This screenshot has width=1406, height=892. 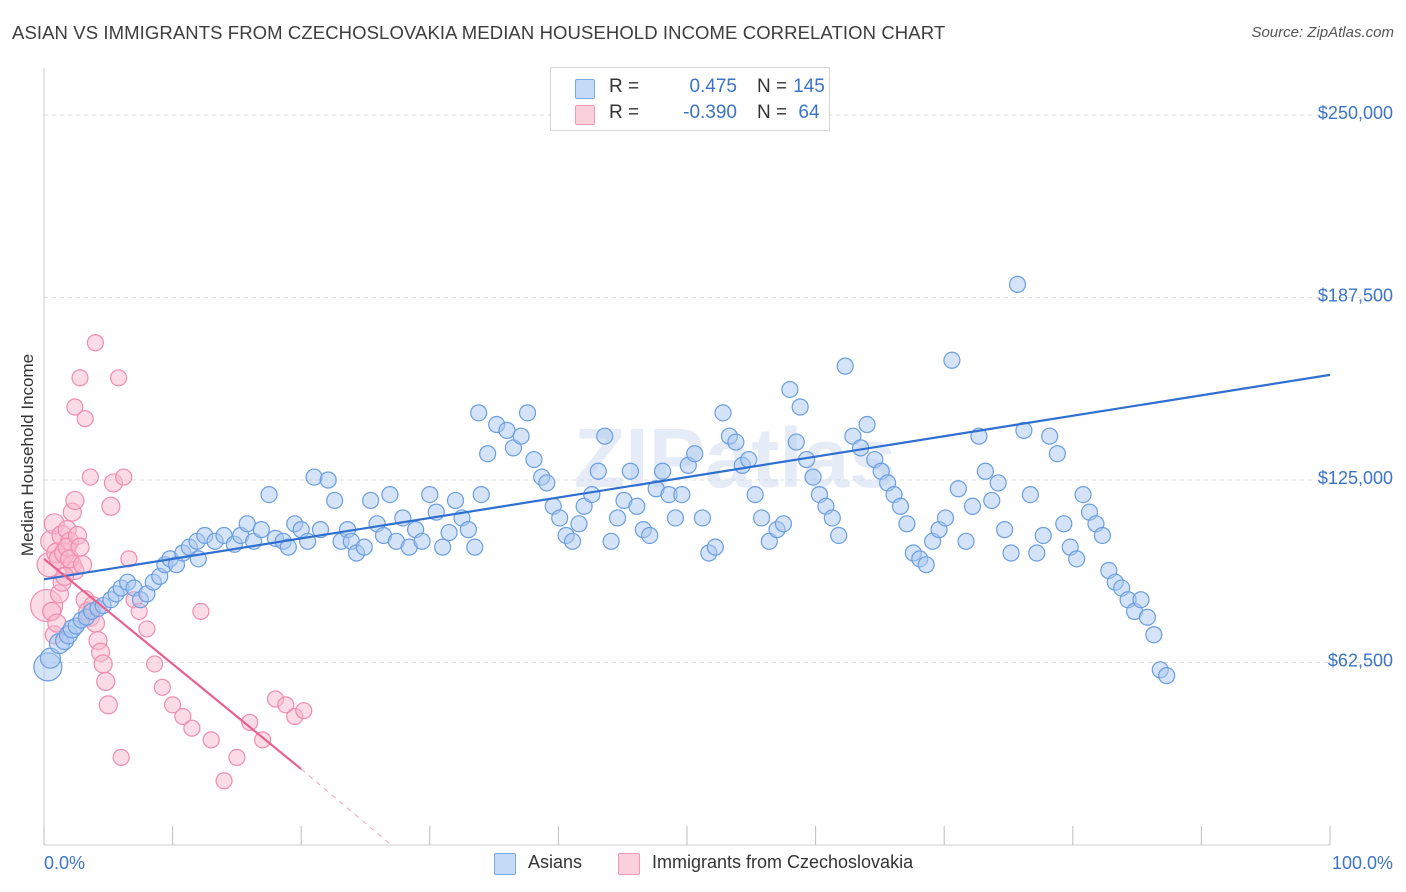 What do you see at coordinates (505, 864) in the screenshot?
I see `legend-swatch-asians` at bounding box center [505, 864].